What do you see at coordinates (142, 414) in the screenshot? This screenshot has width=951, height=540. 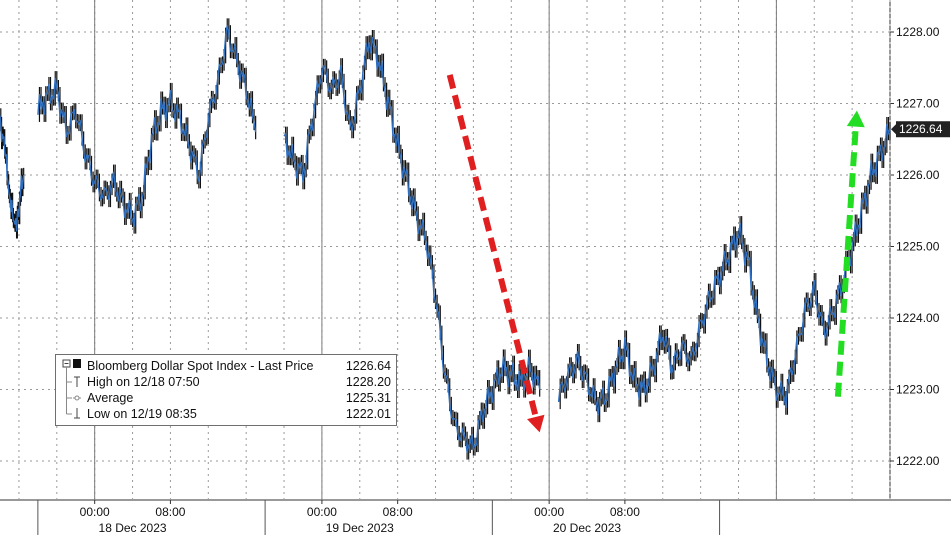 I see `legend-low-label: Low on 12/19 08:35` at bounding box center [142, 414].